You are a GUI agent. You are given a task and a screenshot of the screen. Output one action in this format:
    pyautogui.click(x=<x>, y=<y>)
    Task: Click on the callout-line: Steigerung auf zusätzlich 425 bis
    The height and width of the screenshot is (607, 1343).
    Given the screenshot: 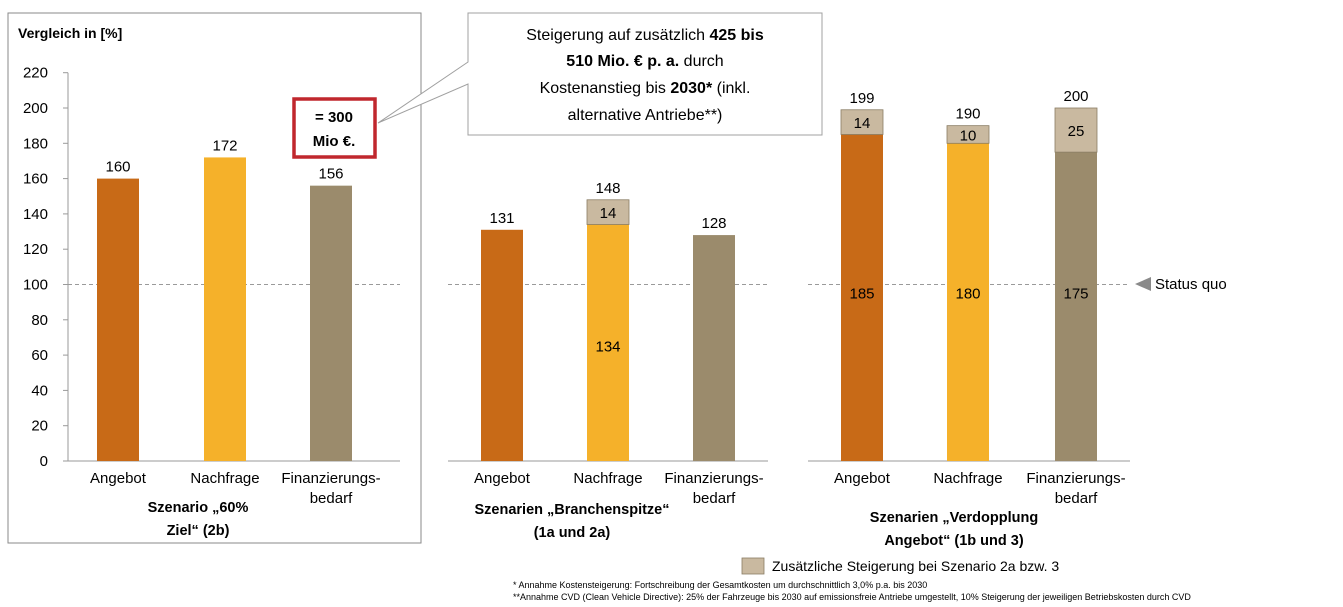 What is the action you would take?
    pyautogui.click(x=645, y=35)
    